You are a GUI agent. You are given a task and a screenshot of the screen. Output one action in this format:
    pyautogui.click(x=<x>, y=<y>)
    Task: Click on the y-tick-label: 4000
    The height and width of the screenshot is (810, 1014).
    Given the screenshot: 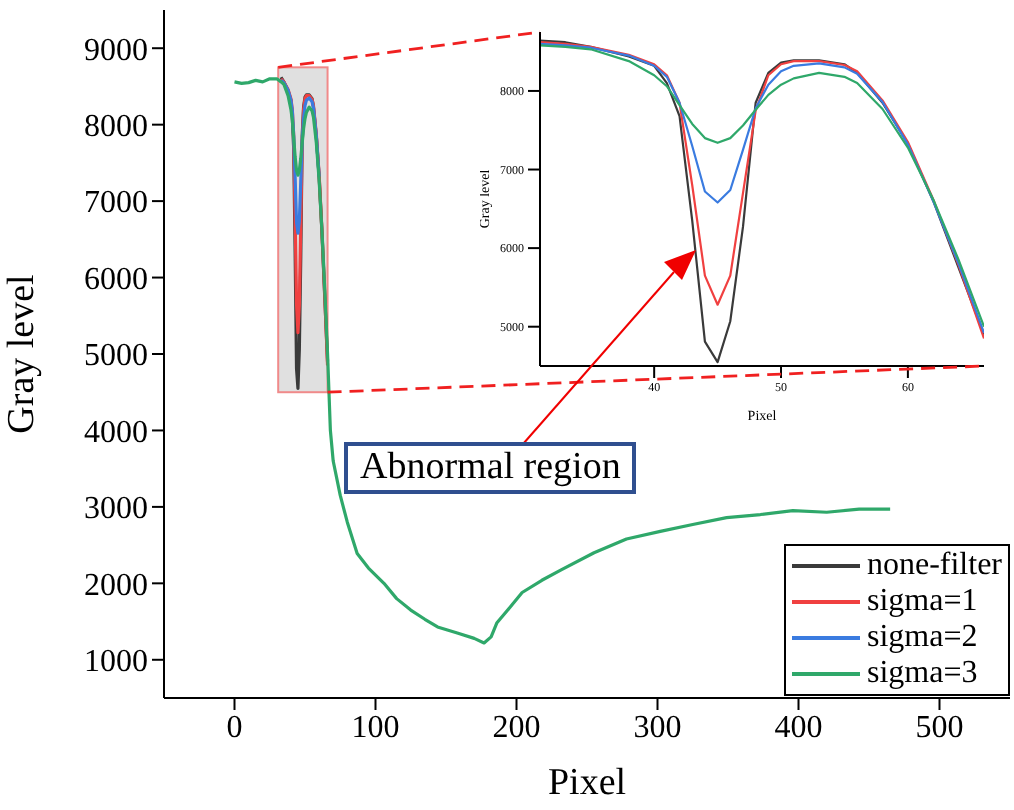 What is the action you would take?
    pyautogui.click(x=116, y=432)
    